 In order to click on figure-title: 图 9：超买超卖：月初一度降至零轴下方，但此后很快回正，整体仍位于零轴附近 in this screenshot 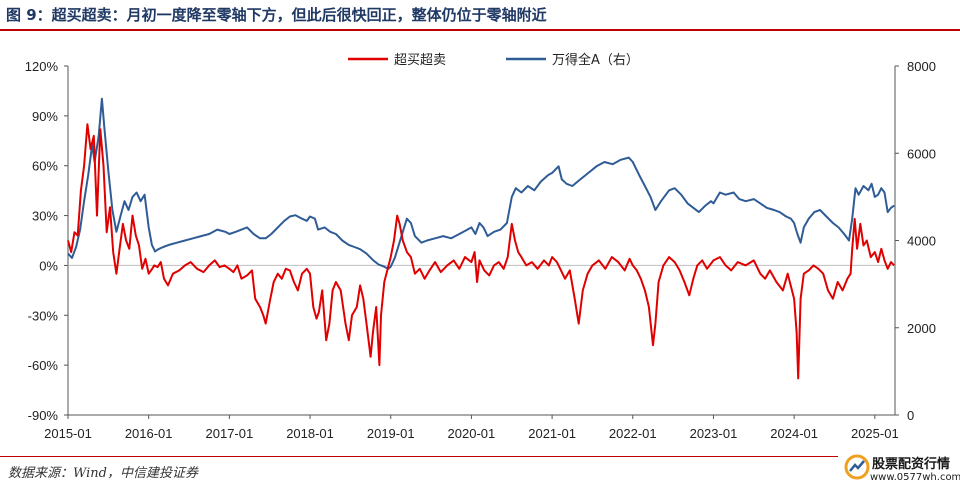, I will do `click(276, 15)`.